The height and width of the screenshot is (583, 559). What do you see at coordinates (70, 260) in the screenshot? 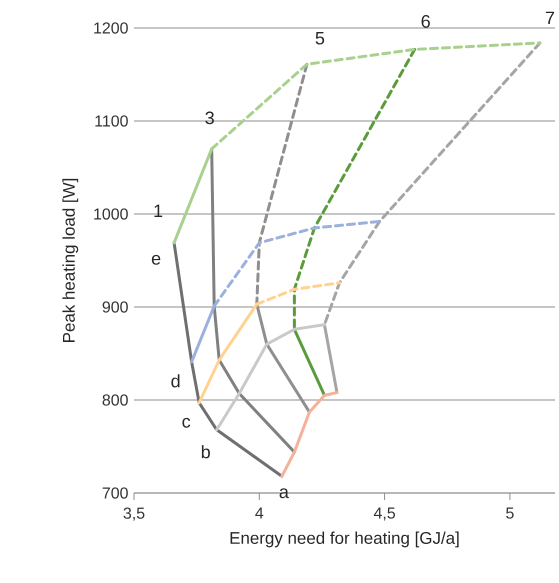
I see `y-axis-title: Peak heating load [W]` at bounding box center [70, 260].